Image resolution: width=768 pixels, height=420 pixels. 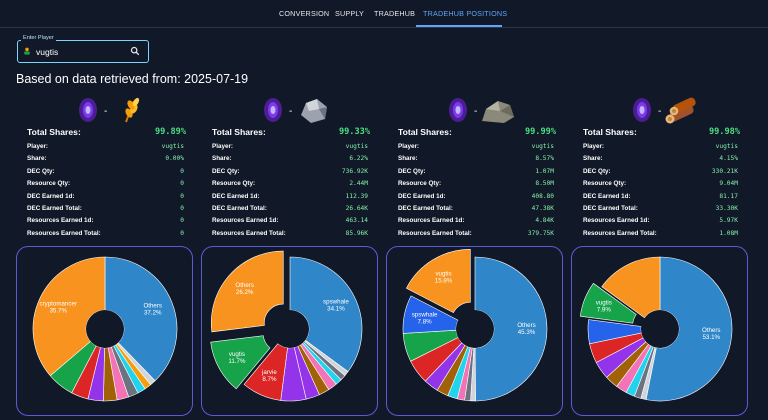 What do you see at coordinates (465, 13) in the screenshot?
I see `nav-tradehub-positions: TRADEHUB POSITIONS` at bounding box center [465, 13].